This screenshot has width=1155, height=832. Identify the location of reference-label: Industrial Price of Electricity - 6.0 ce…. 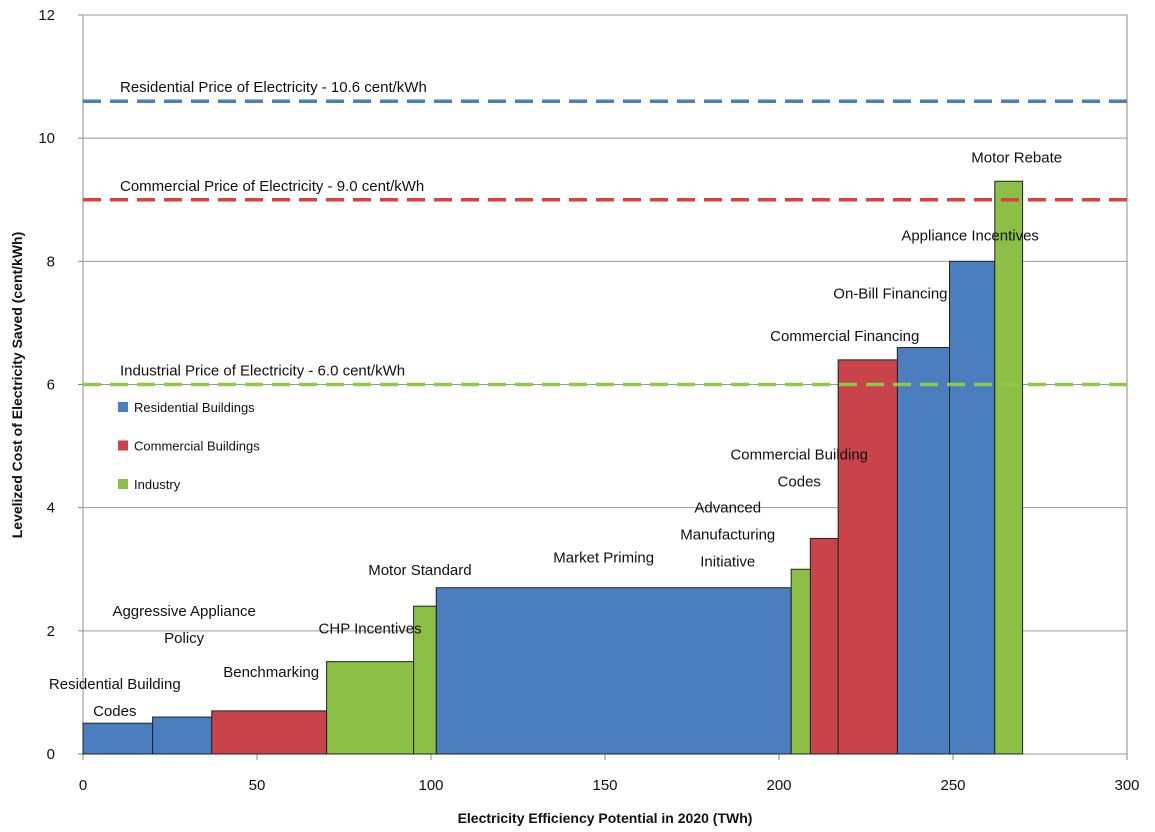
(262, 371).